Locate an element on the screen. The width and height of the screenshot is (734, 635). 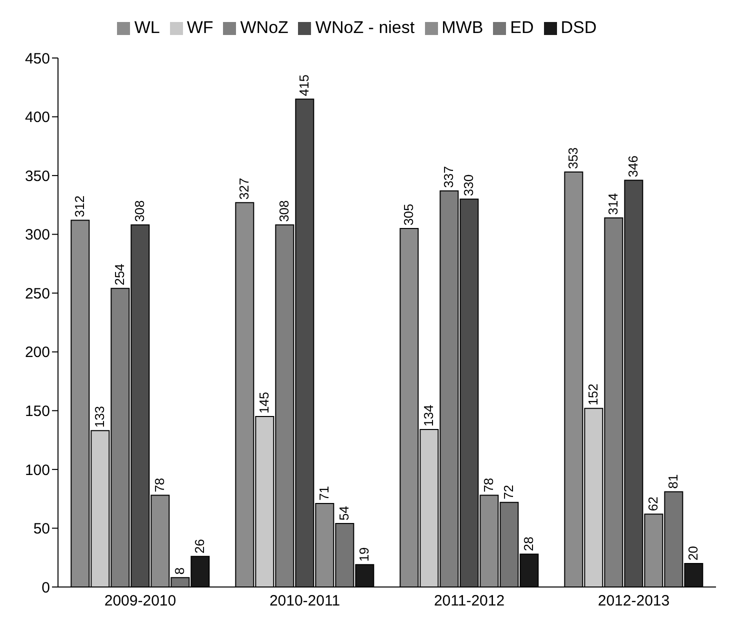
data-label: 327 is located at coordinates (244, 189).